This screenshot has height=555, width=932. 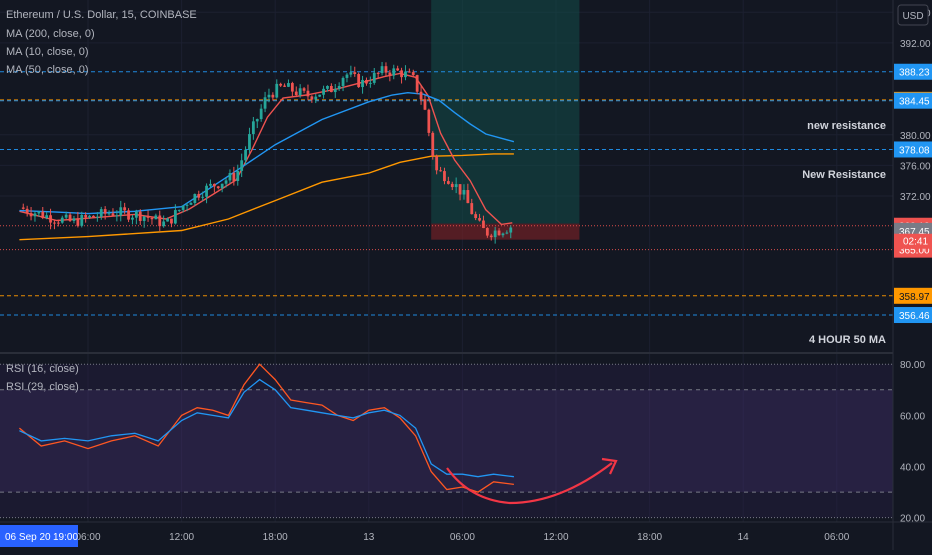 I want to click on indicator-ma50: MA (50, close, 0), so click(x=47, y=70).